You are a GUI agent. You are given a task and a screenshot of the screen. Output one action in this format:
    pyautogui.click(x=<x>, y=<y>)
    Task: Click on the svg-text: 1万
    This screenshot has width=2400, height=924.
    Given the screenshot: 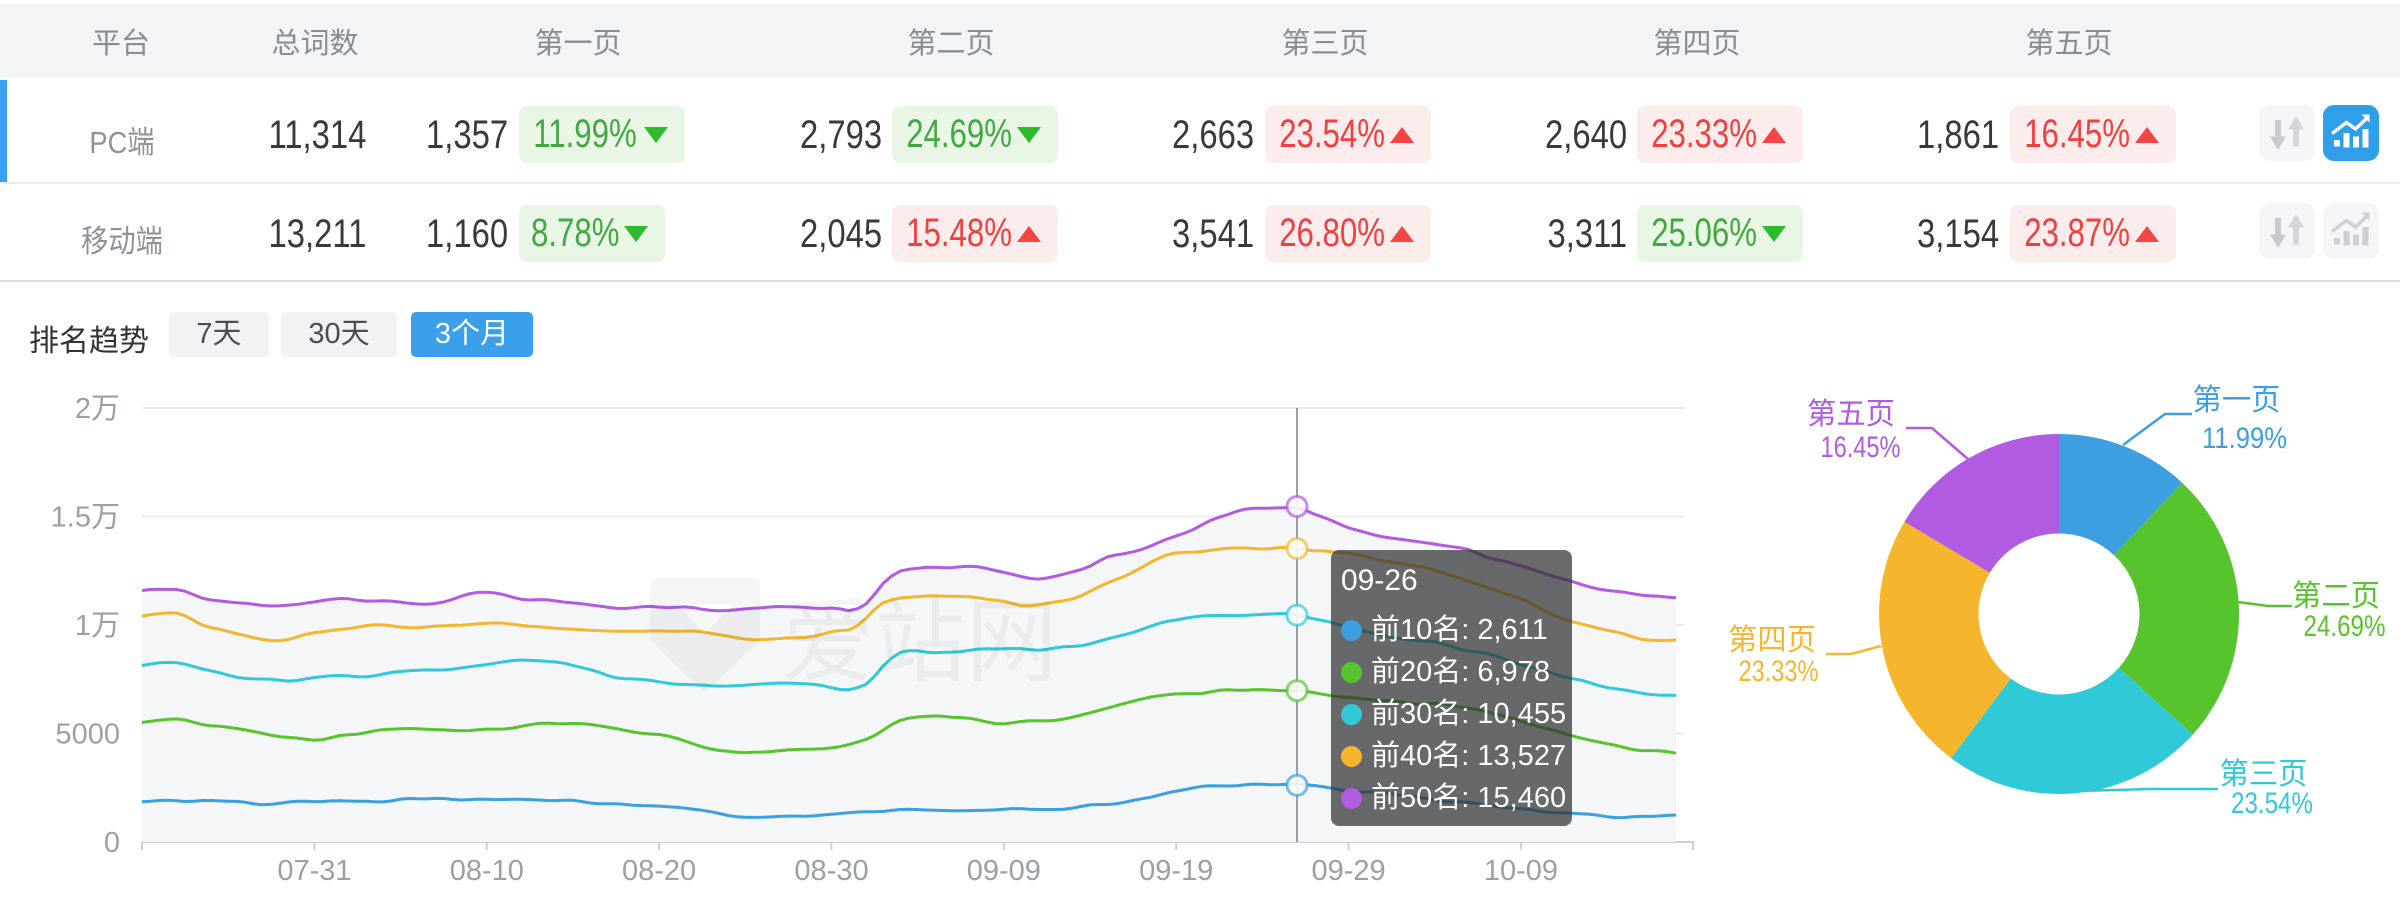 What is the action you would take?
    pyautogui.click(x=97, y=626)
    